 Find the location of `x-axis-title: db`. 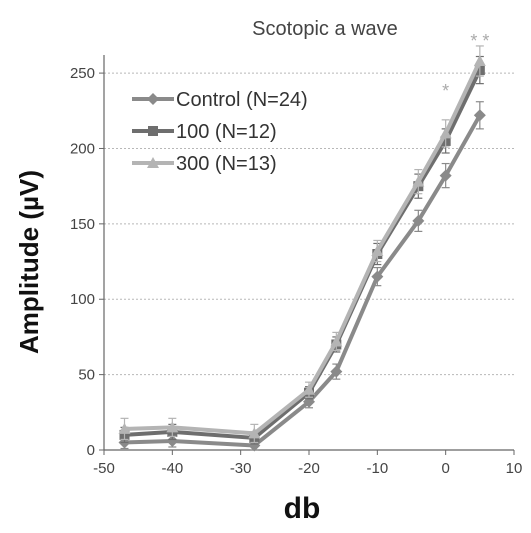

x-axis-title: db is located at coordinates (302, 508).